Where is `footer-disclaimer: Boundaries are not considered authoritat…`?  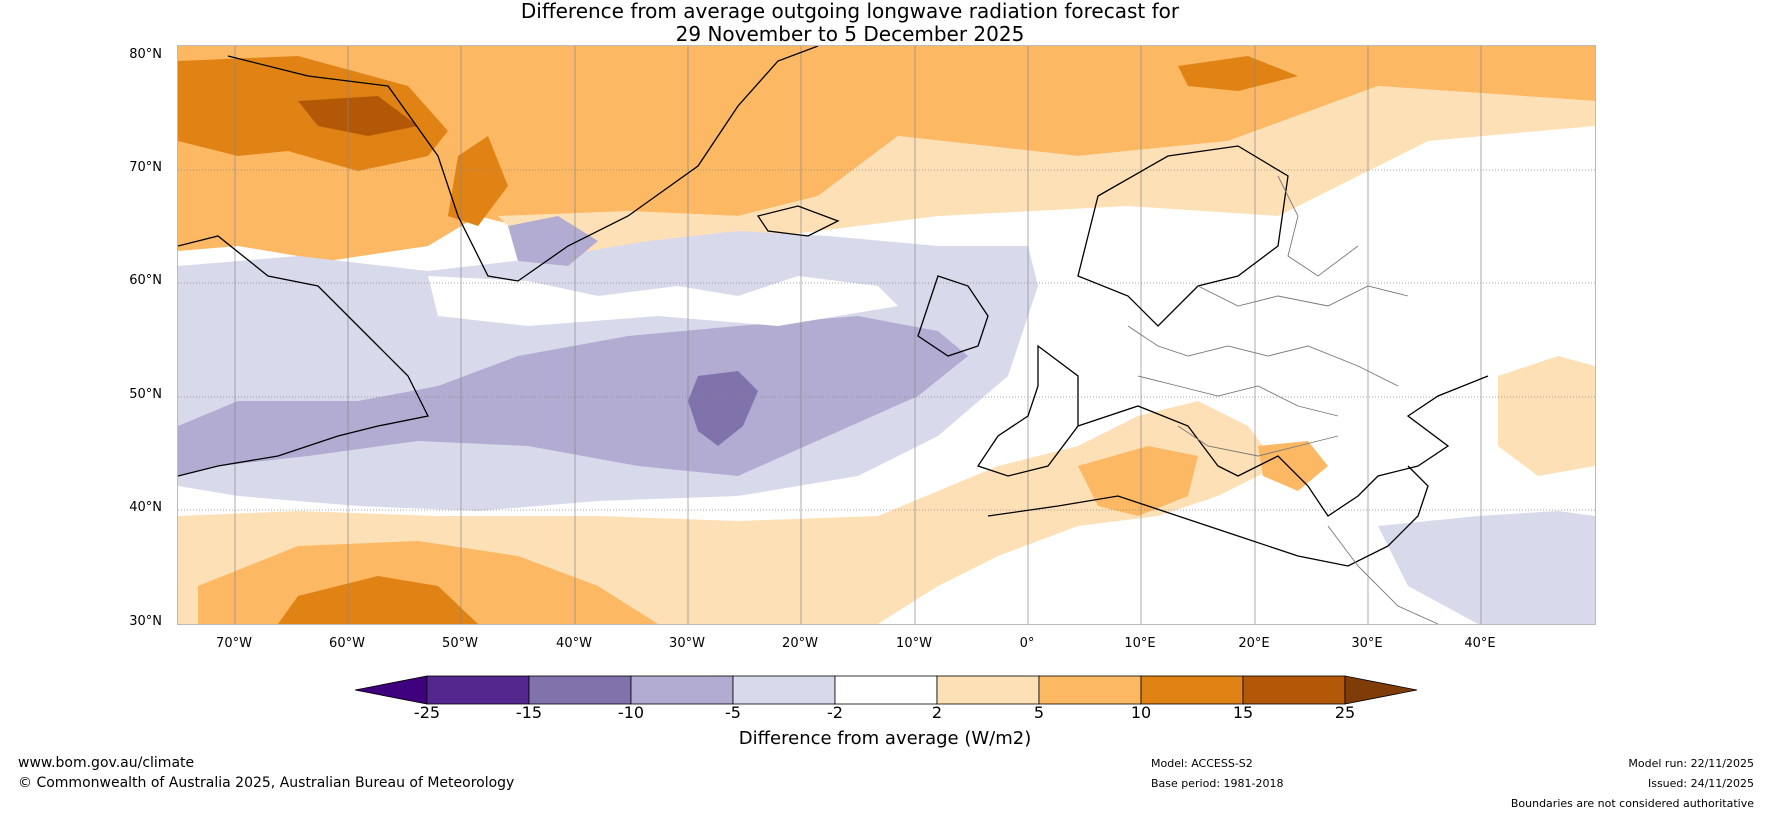
footer-disclaimer: Boundaries are not considered authoritat… is located at coordinates (1632, 803).